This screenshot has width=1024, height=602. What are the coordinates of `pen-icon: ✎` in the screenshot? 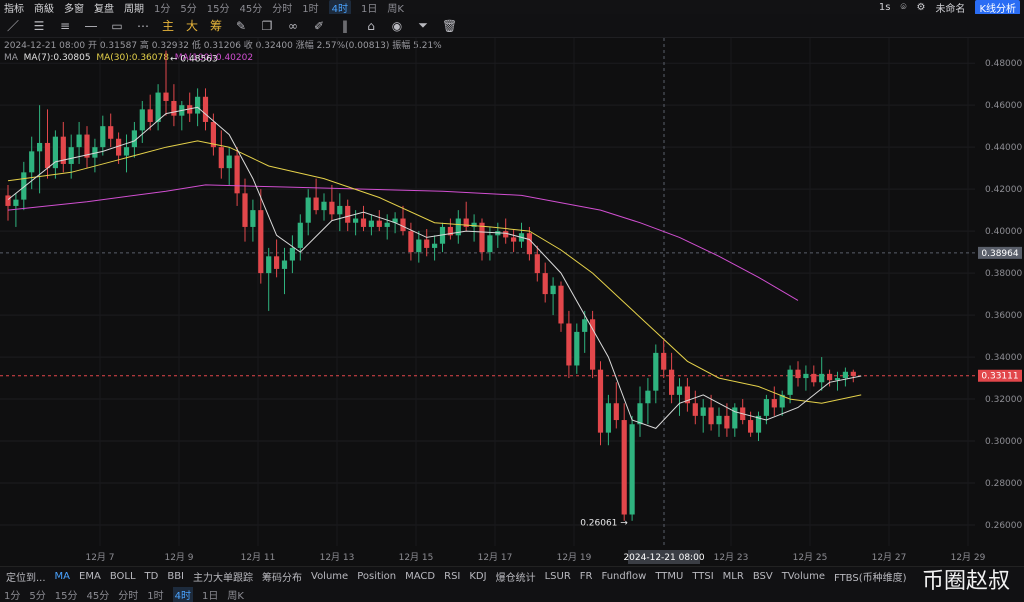 It's located at (241, 25).